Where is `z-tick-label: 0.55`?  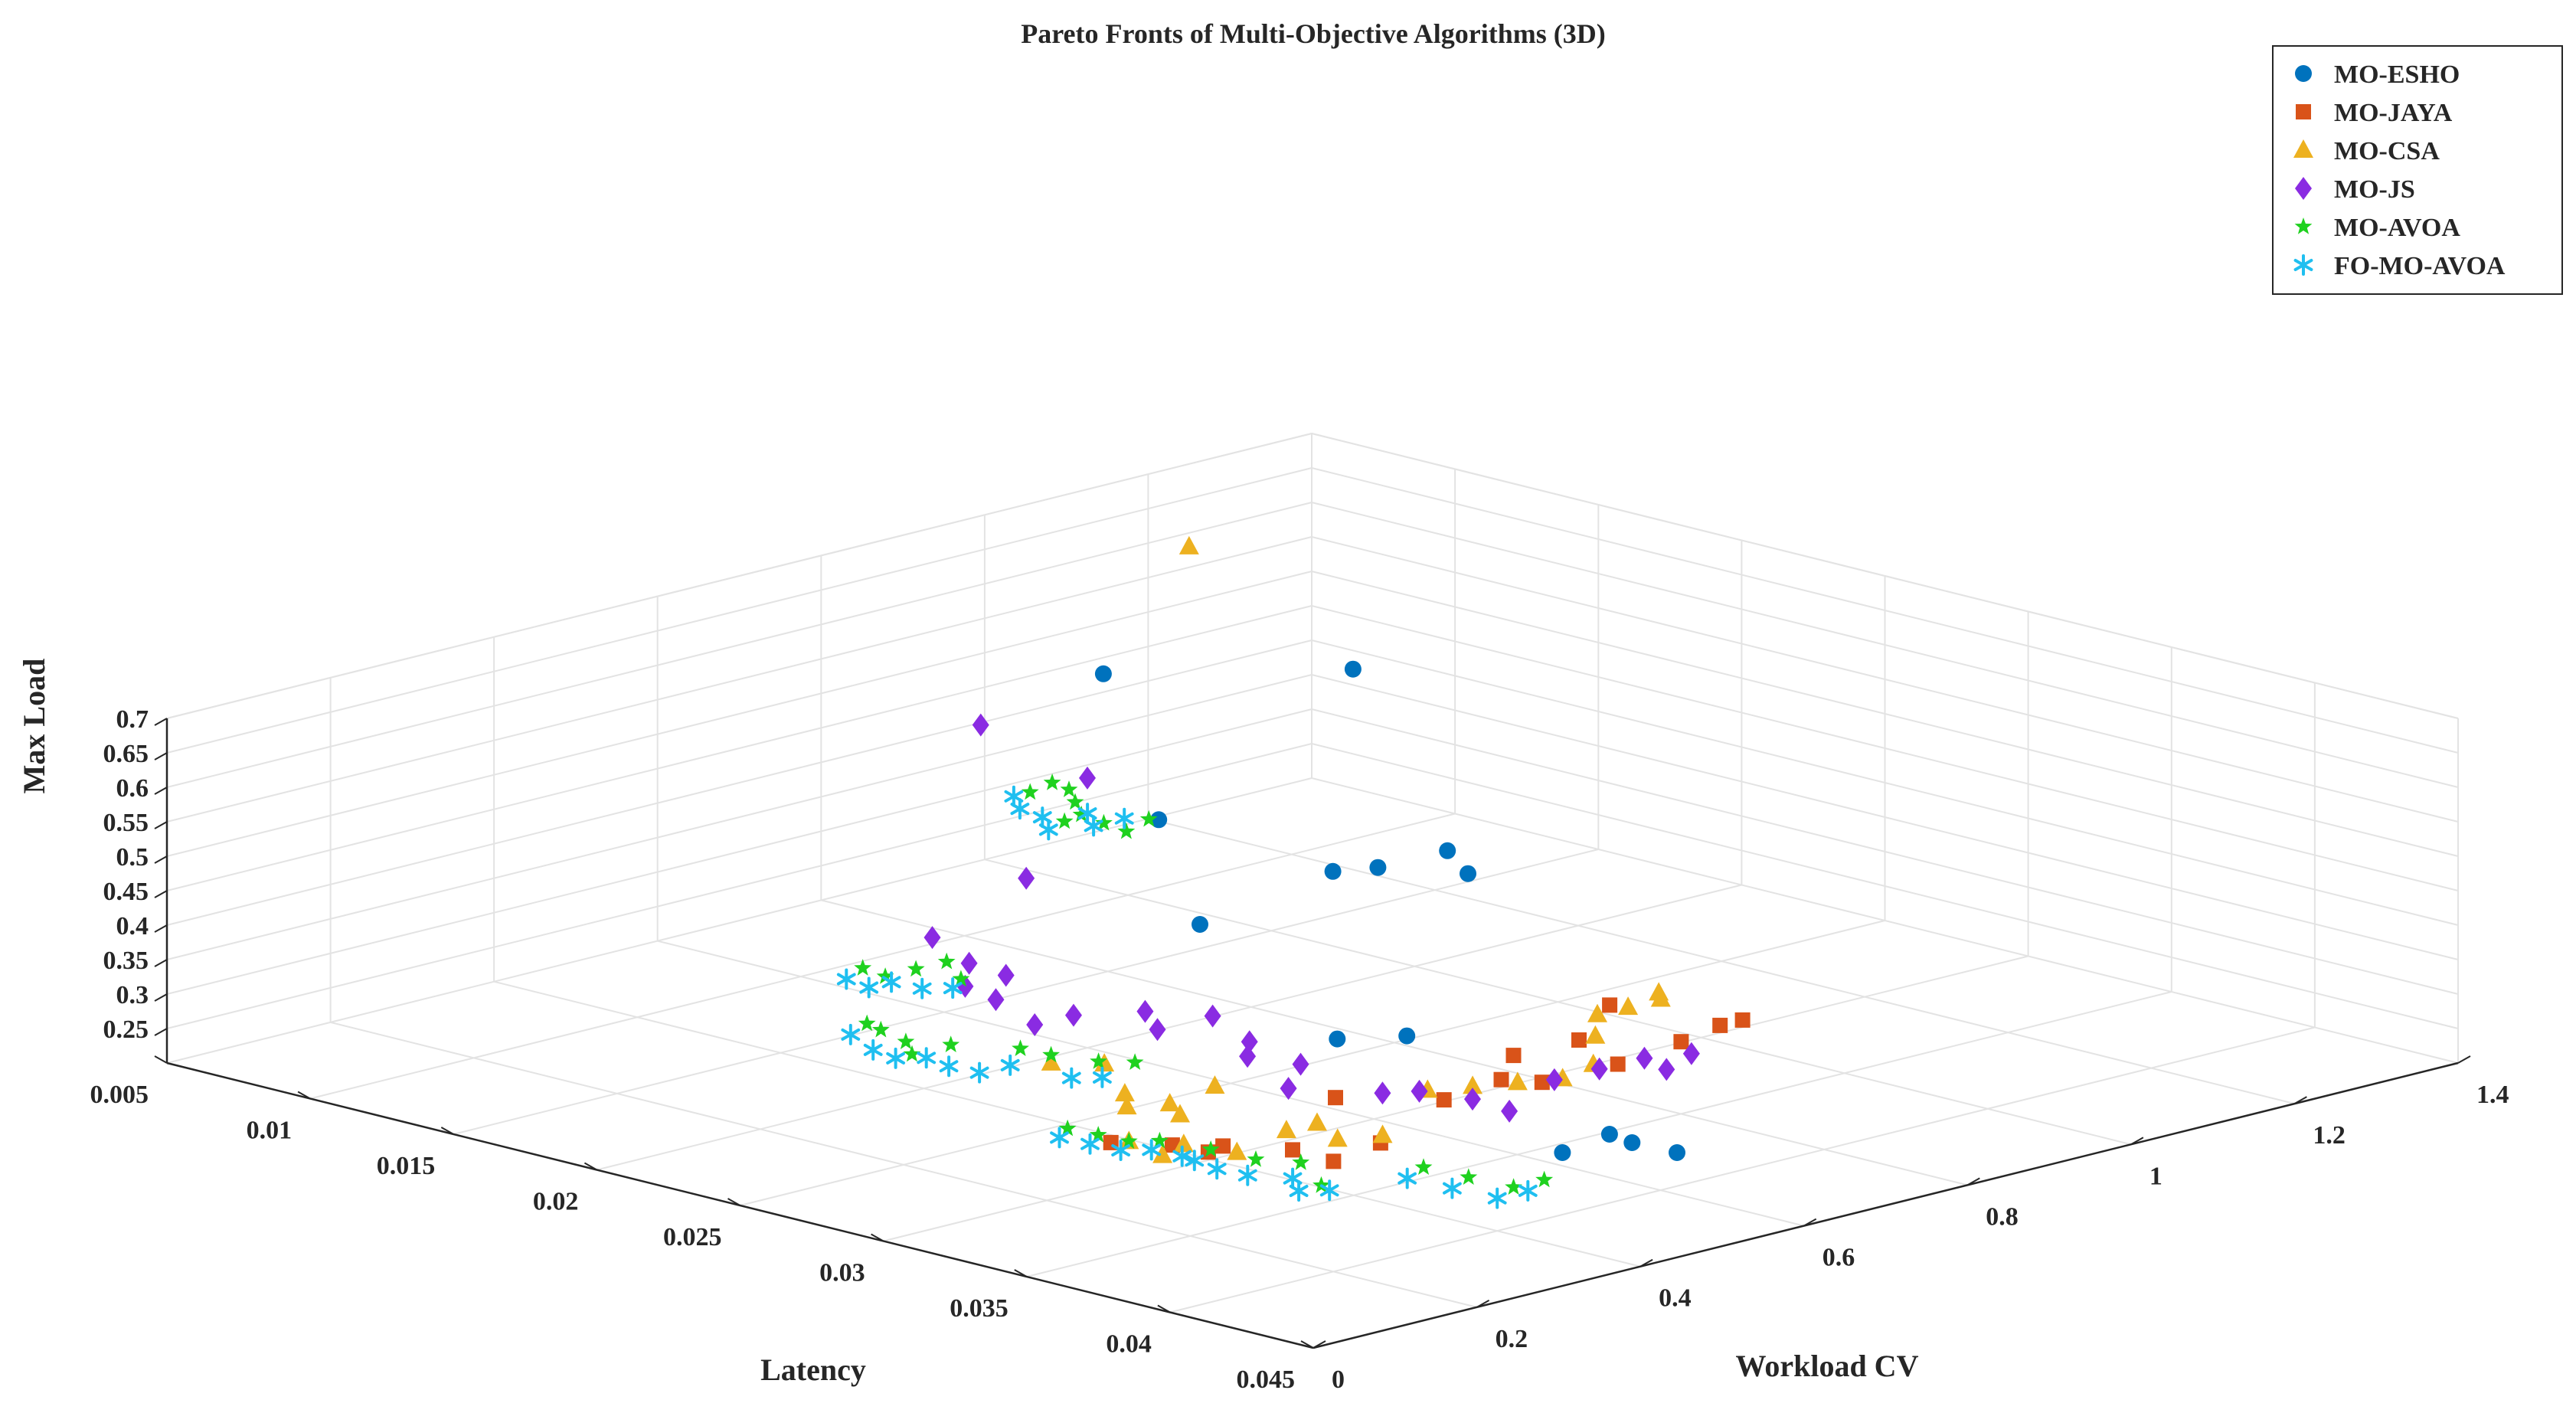 z-tick-label: 0.55 is located at coordinates (126, 823).